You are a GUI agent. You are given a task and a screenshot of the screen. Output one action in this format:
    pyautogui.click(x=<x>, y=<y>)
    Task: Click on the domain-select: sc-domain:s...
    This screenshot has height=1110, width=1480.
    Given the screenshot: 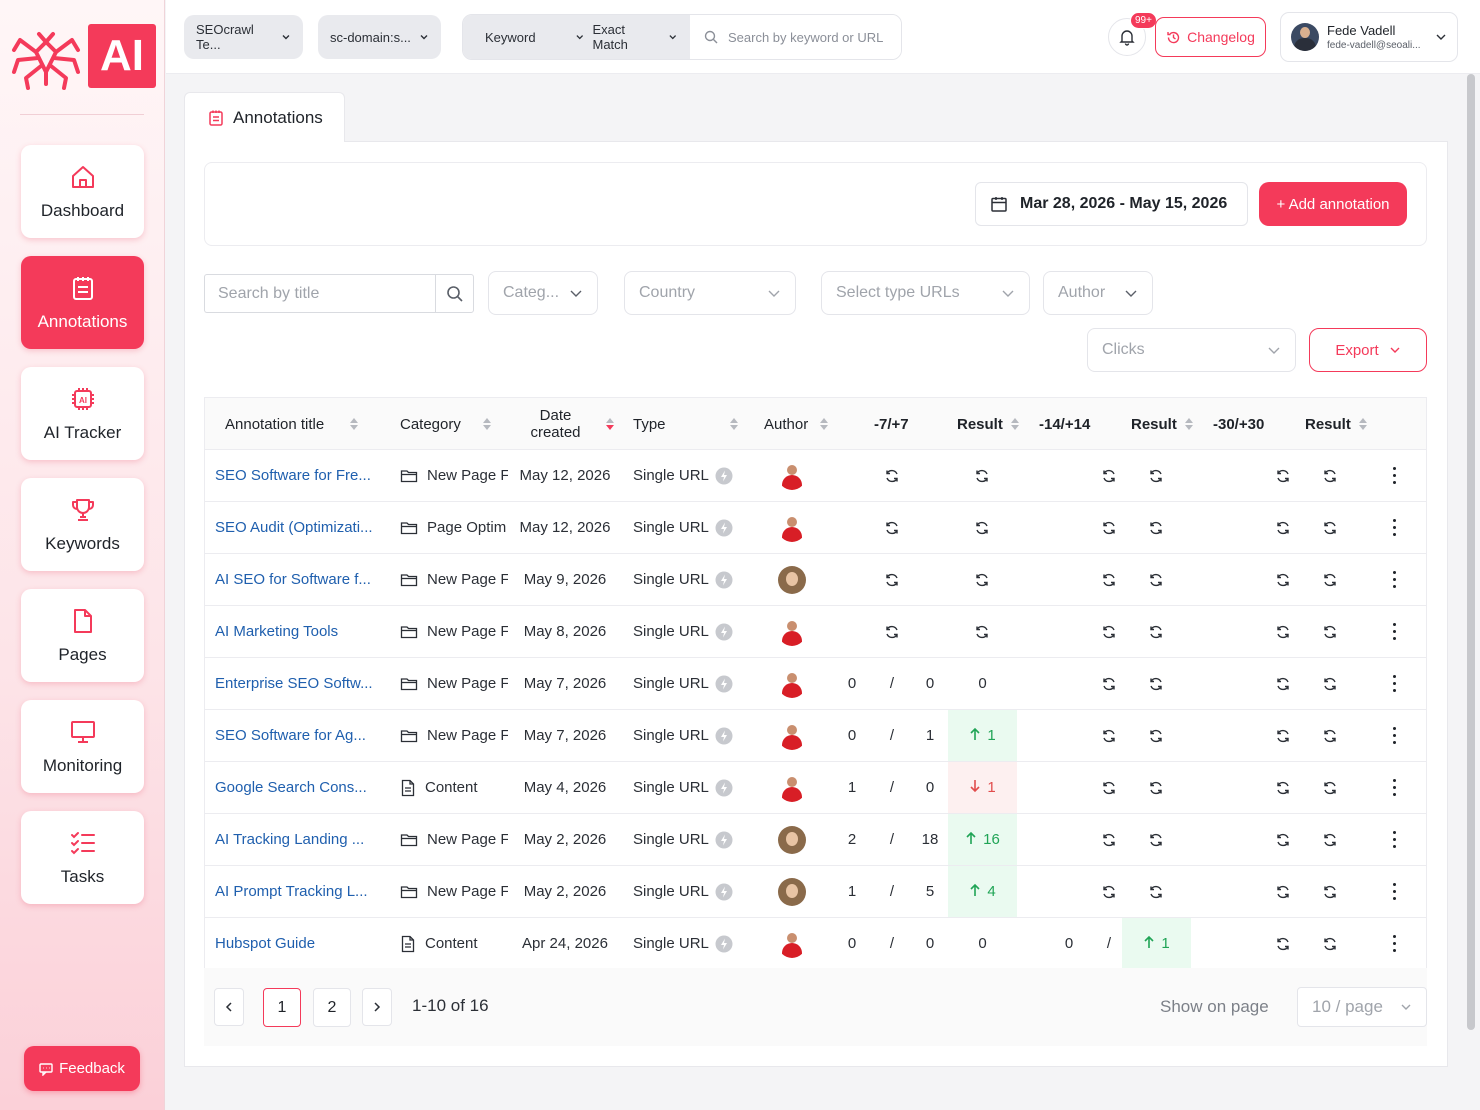 What is the action you would take?
    pyautogui.click(x=379, y=37)
    